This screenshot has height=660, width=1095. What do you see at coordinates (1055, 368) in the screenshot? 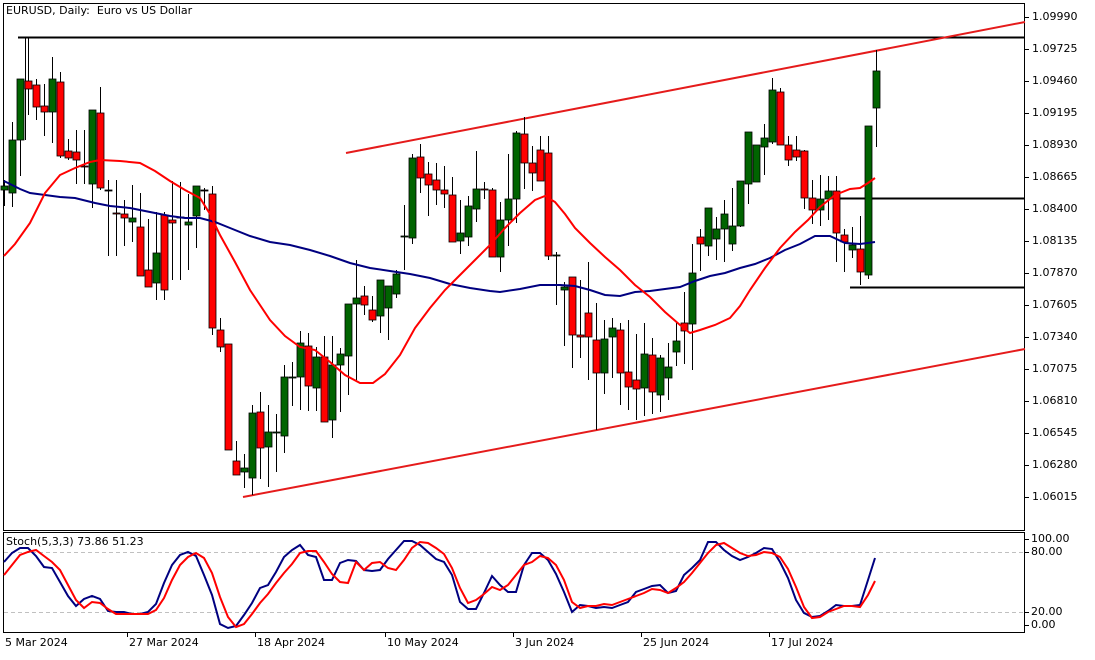
I see `price-tick-label: 1.07075` at bounding box center [1055, 368].